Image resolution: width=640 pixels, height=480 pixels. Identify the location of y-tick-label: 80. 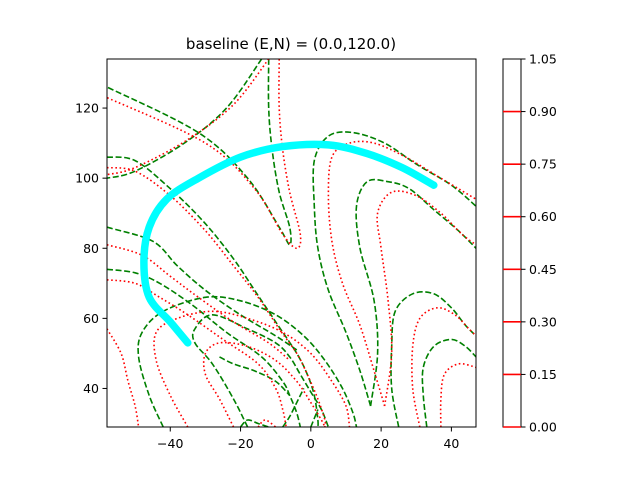
(91, 248).